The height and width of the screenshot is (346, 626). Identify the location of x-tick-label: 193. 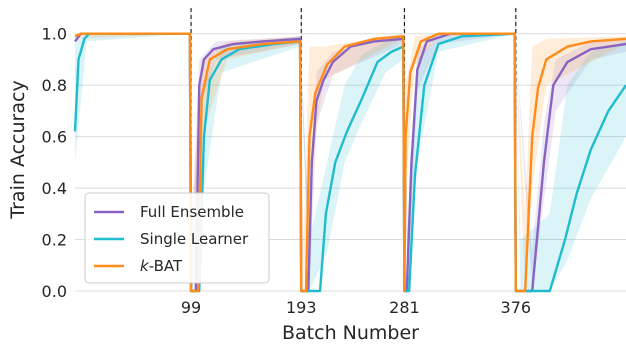
(301, 307).